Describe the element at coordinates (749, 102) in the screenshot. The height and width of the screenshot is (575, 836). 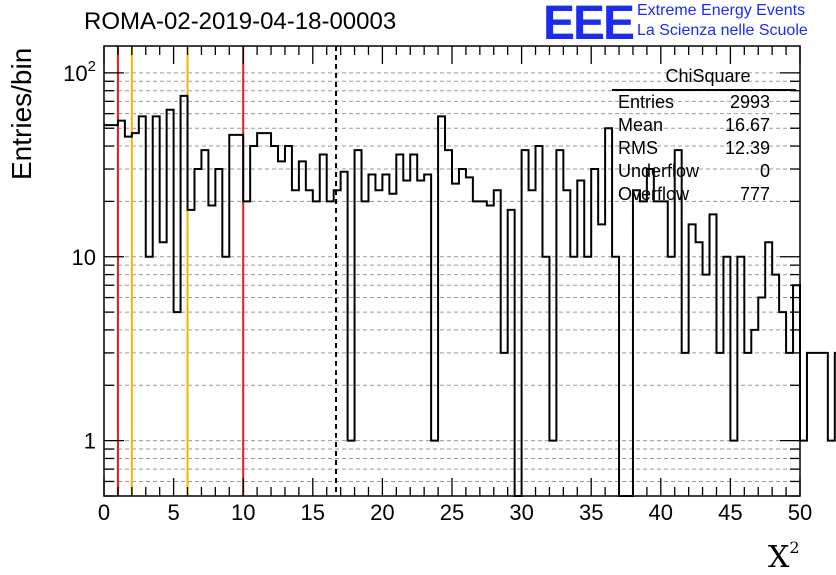
I see `stats-value: 2993` at that location.